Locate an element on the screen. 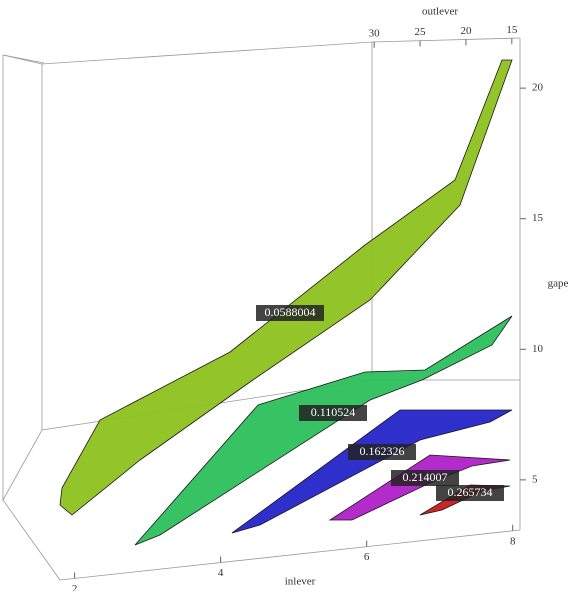 The image size is (587, 596). z-tick-label: 10 is located at coordinates (538, 349).